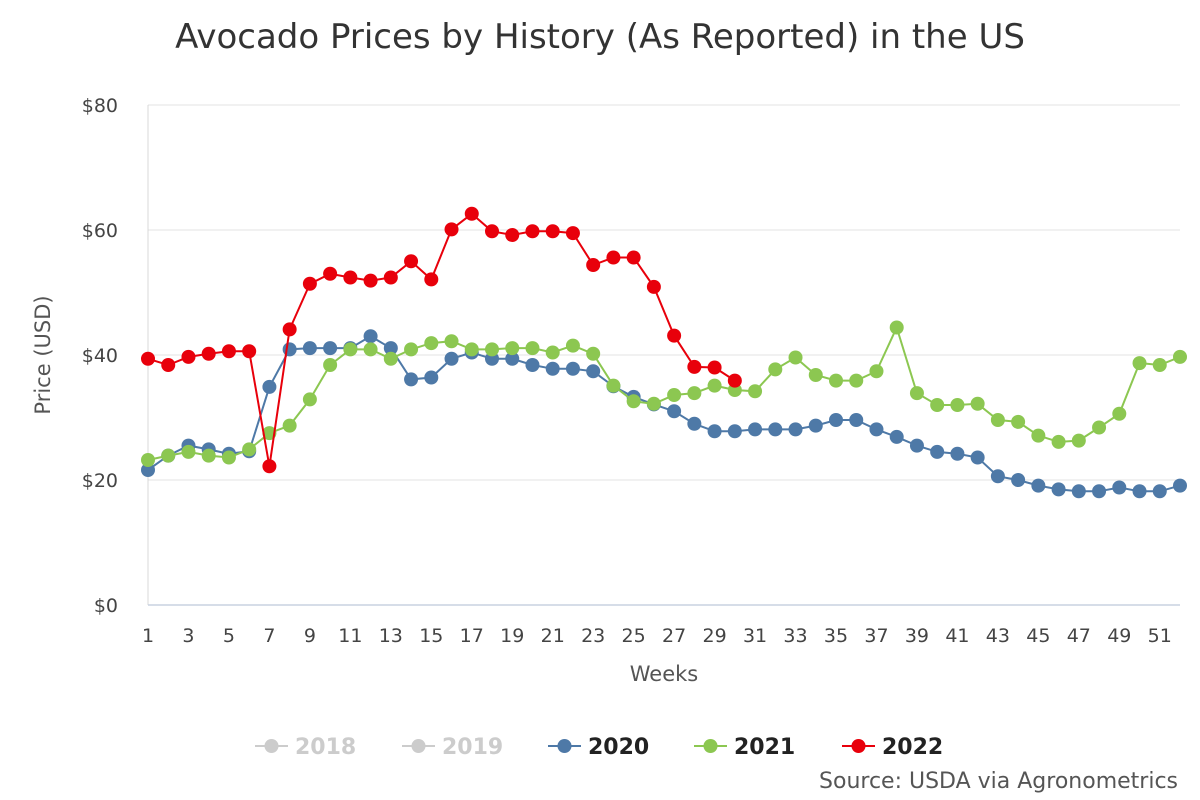 This screenshot has width=1200, height=800. Describe the element at coordinates (305, 747) in the screenshot. I see `legend-item-2018: 2018` at that location.